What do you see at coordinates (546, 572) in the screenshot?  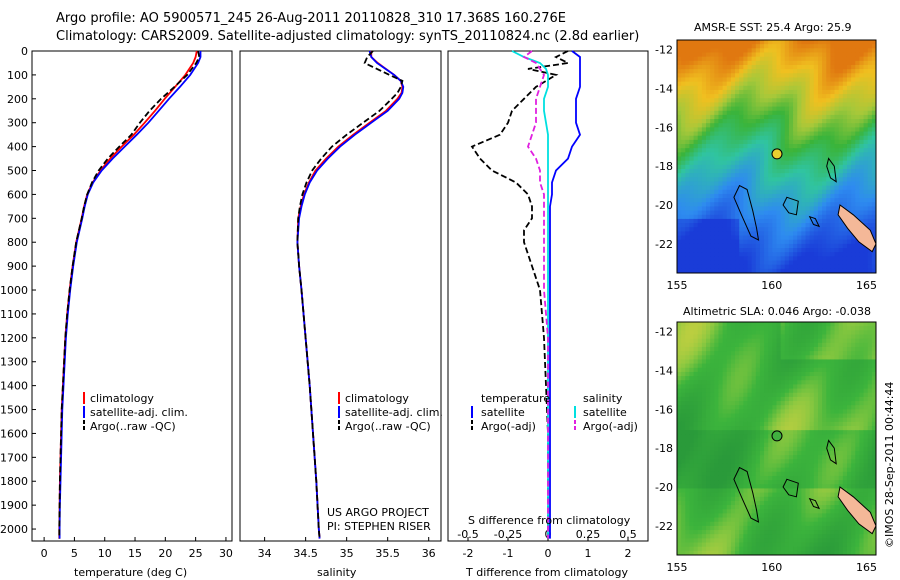 I see `t-difference-axis-label: T difference from climatology` at bounding box center [546, 572].